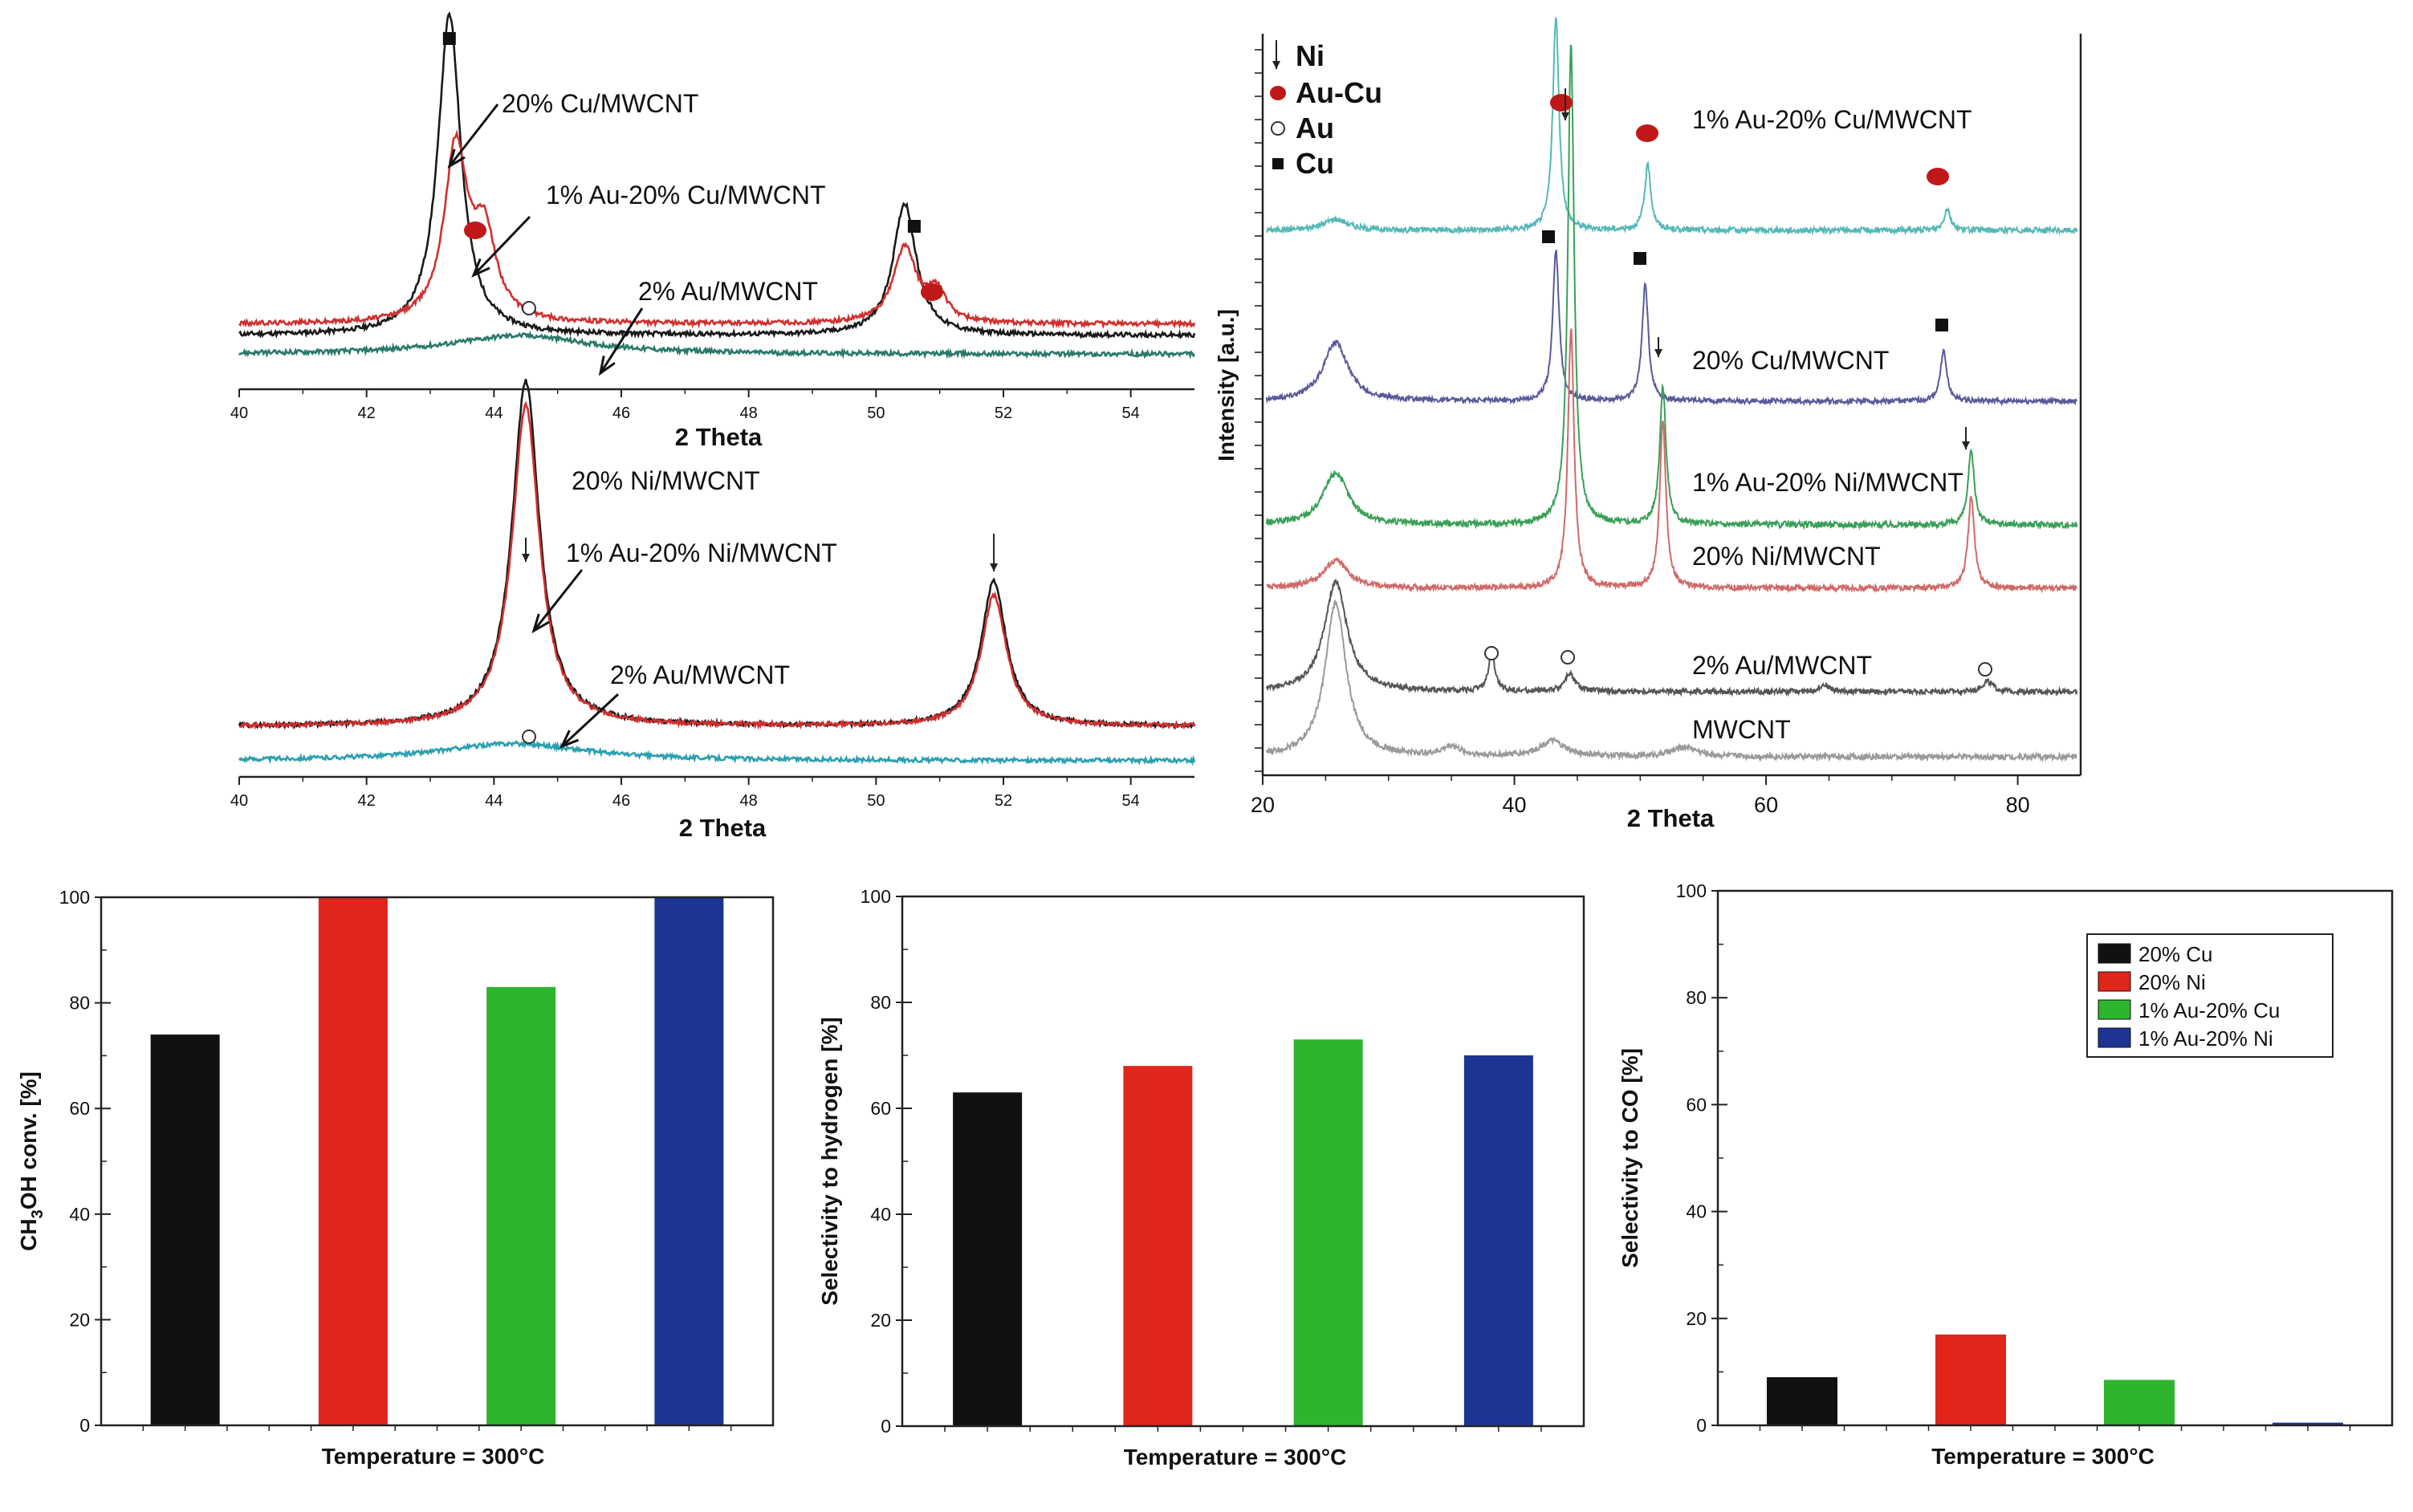  I want to click on x-tick-label: 50, so click(876, 413).